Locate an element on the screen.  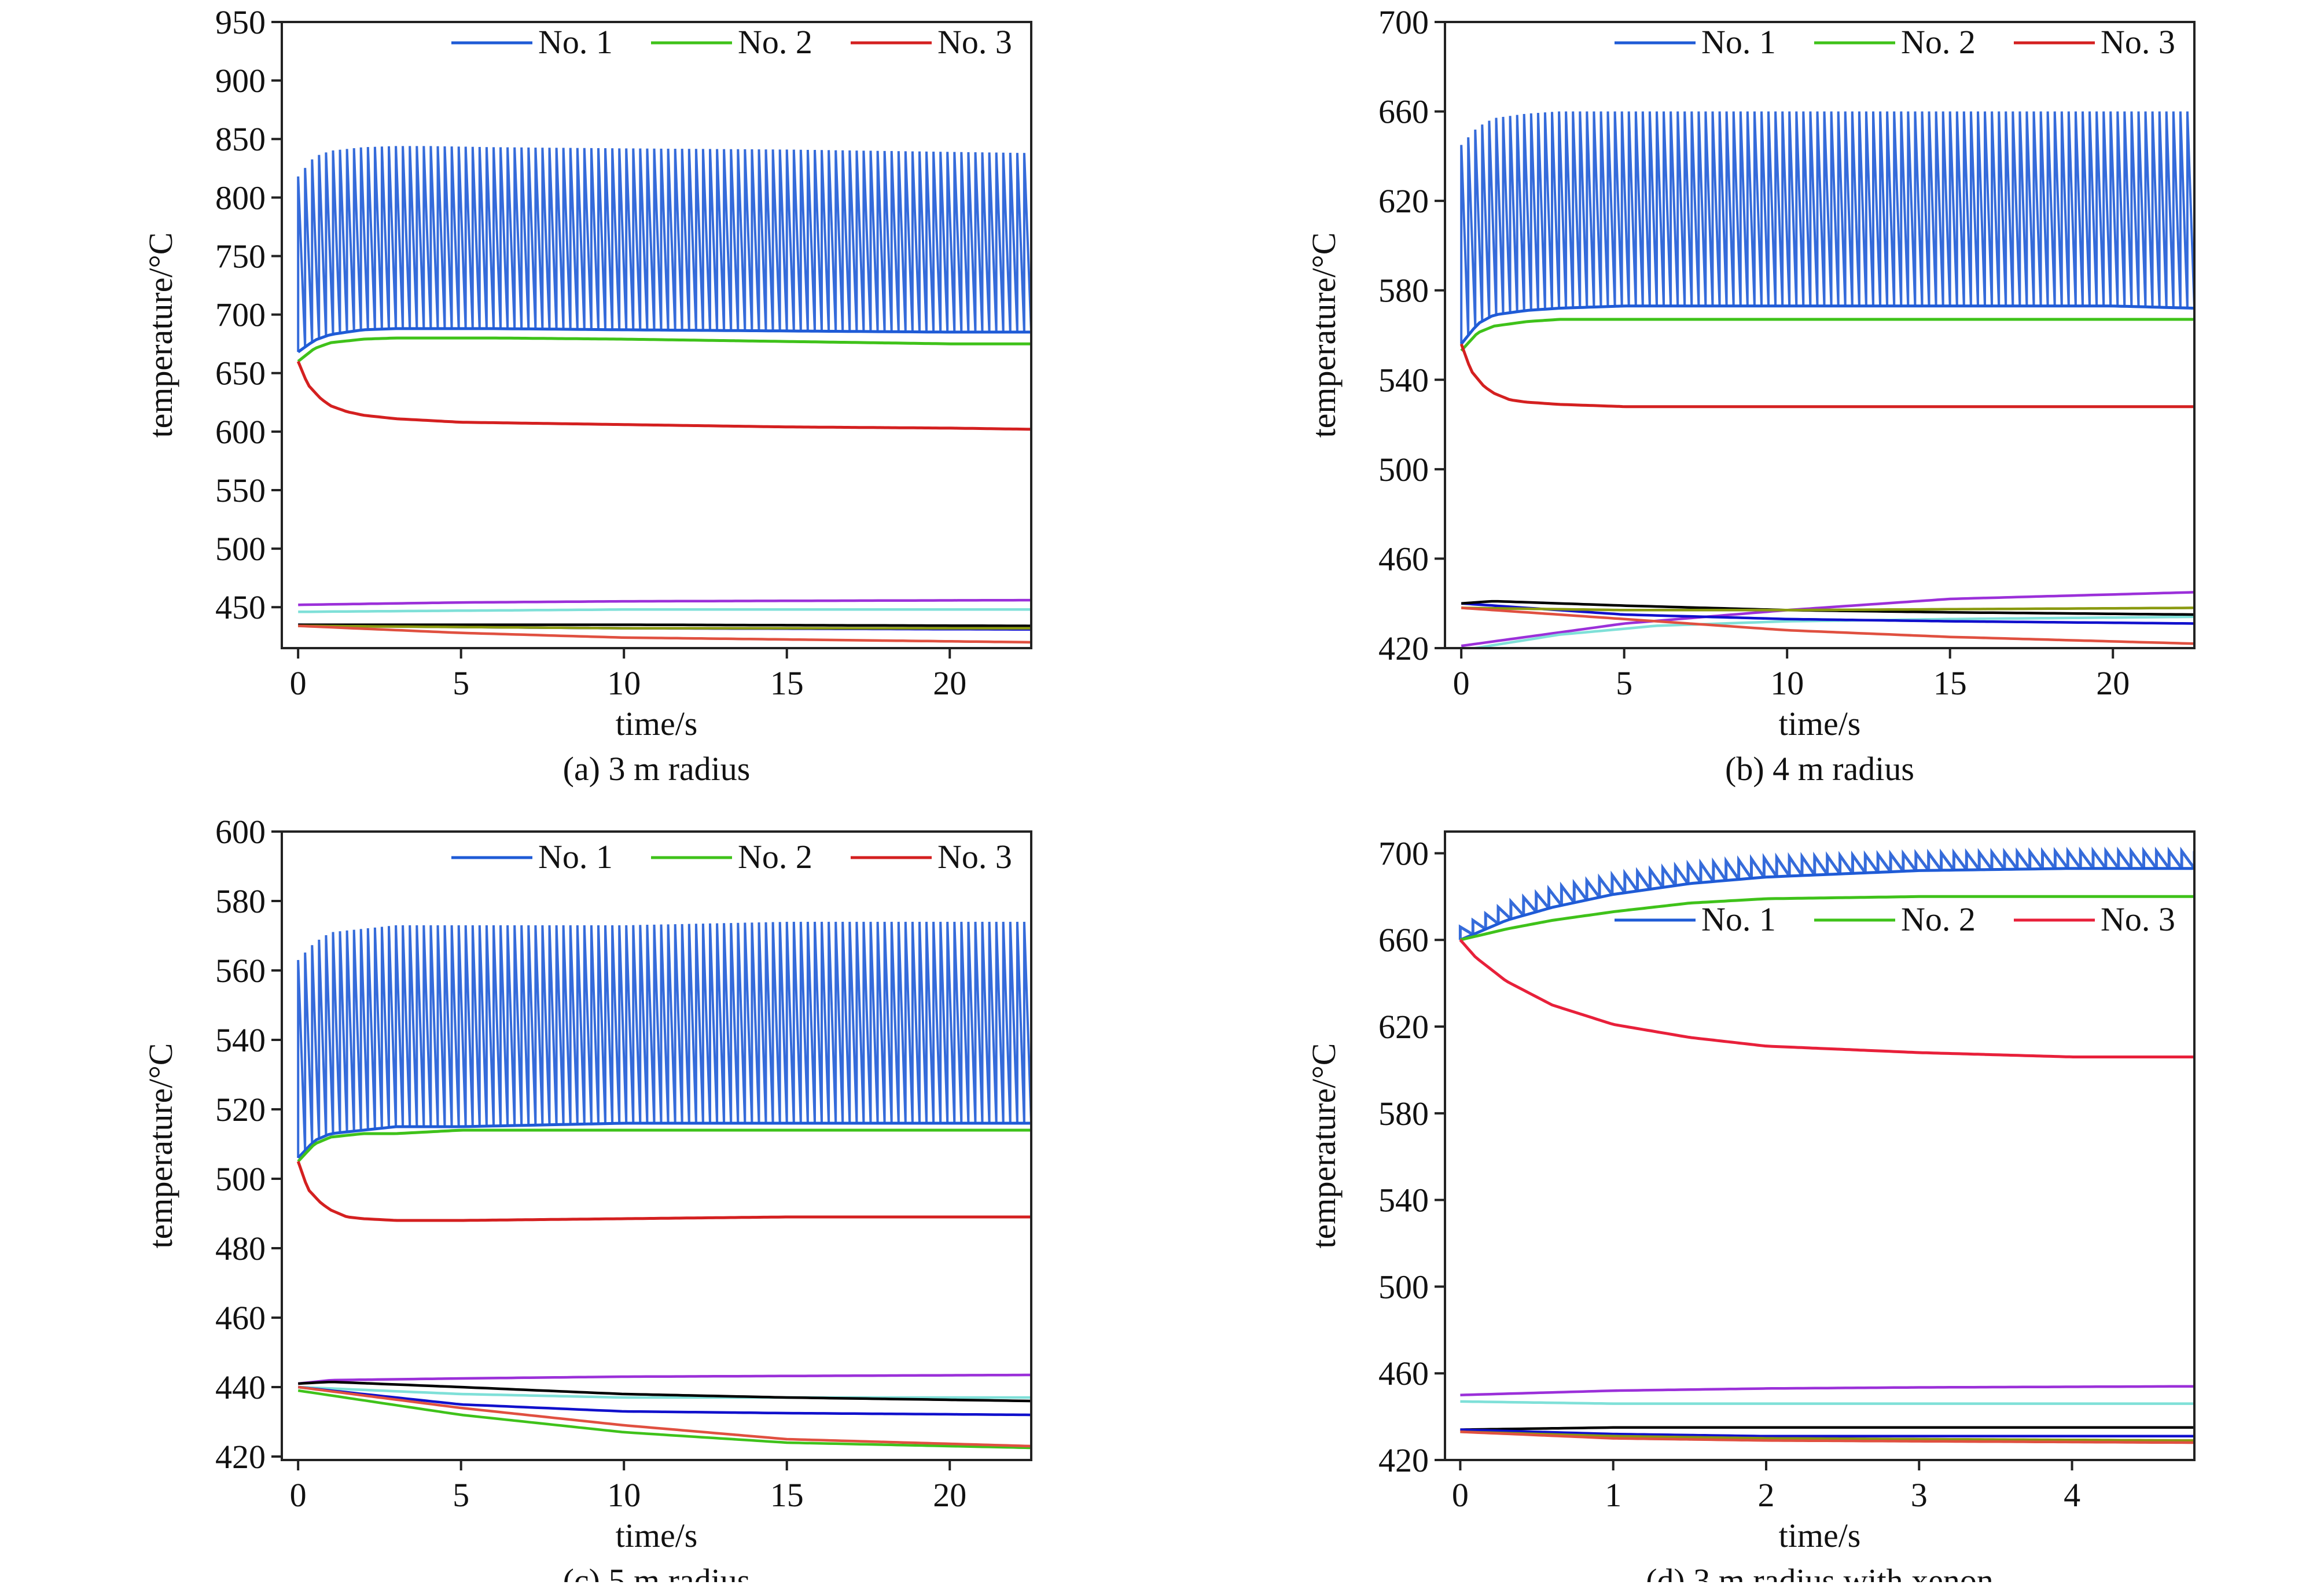
panel-caption: (c) 5 m radius is located at coordinates (657, 1572).